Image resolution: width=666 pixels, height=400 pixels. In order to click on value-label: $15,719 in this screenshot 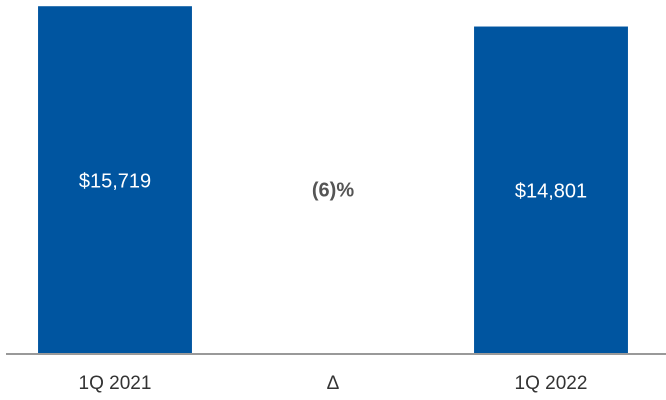, I will do `click(115, 181)`.